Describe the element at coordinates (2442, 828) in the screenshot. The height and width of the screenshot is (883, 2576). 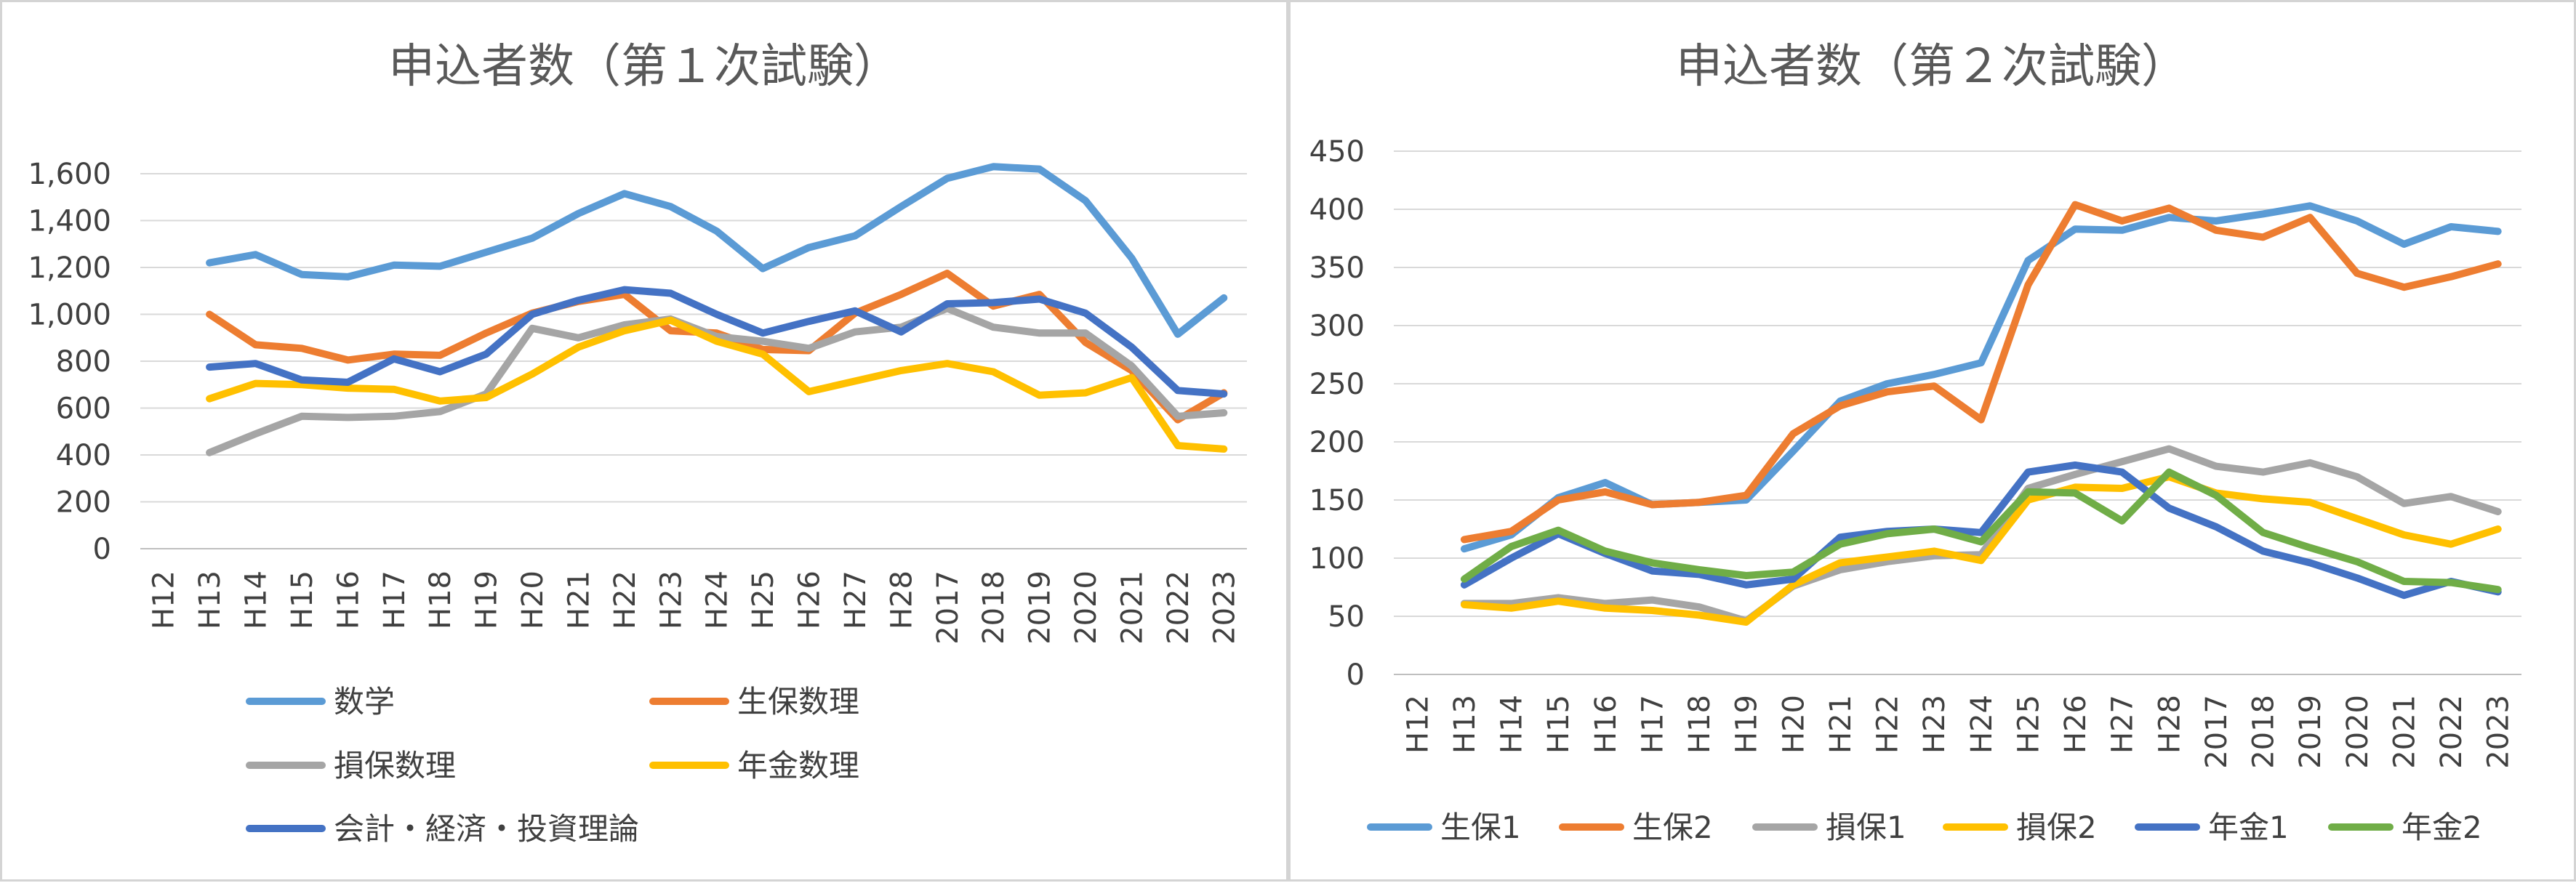
I see `legend-label: 年金2` at that location.